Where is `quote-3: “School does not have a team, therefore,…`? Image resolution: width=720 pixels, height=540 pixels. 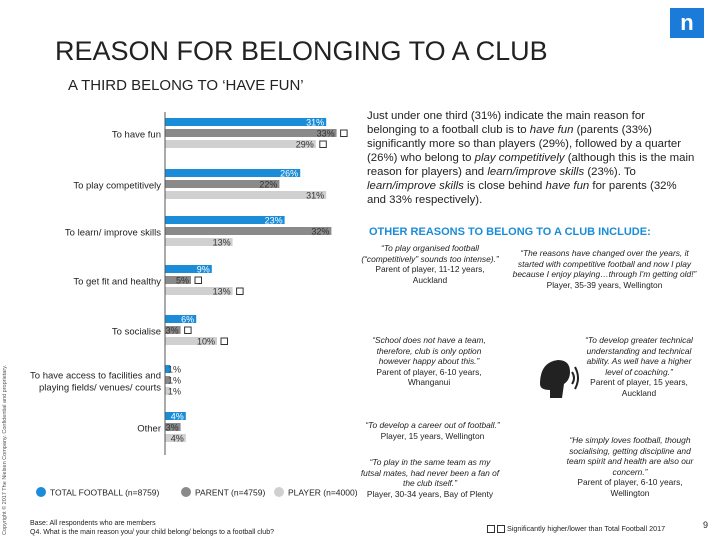
quote-3: “School does not have a team, therefore,… is located at coordinates (429, 361).